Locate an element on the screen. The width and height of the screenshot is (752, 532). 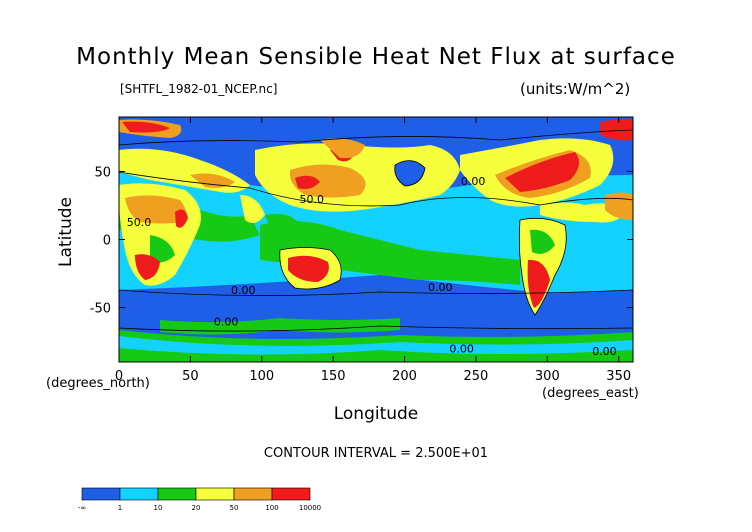
x-tick-label: 200 is located at coordinates (404, 376).